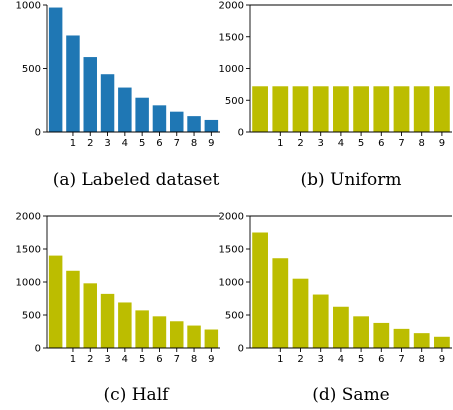 This screenshot has height=410, width=453. Describe the element at coordinates (136, 180) in the screenshot. I see `panel-caption: (a) Labeled dataset` at that location.